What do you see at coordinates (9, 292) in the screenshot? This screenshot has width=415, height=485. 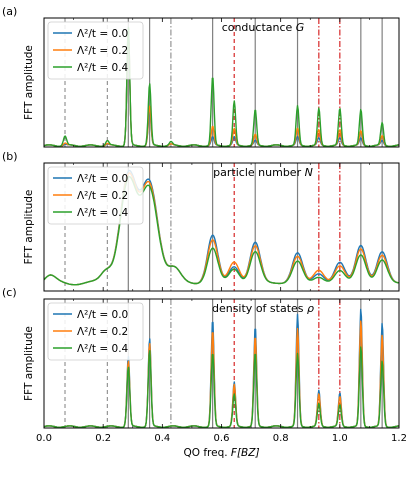 I see `panel-label: (c)` at bounding box center [9, 292].